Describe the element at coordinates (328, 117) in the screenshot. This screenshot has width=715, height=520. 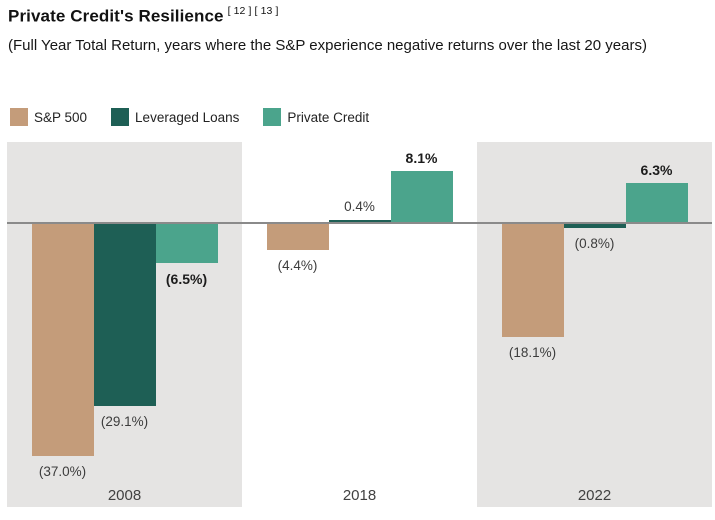
I see `legend-label: Private Credit` at that location.